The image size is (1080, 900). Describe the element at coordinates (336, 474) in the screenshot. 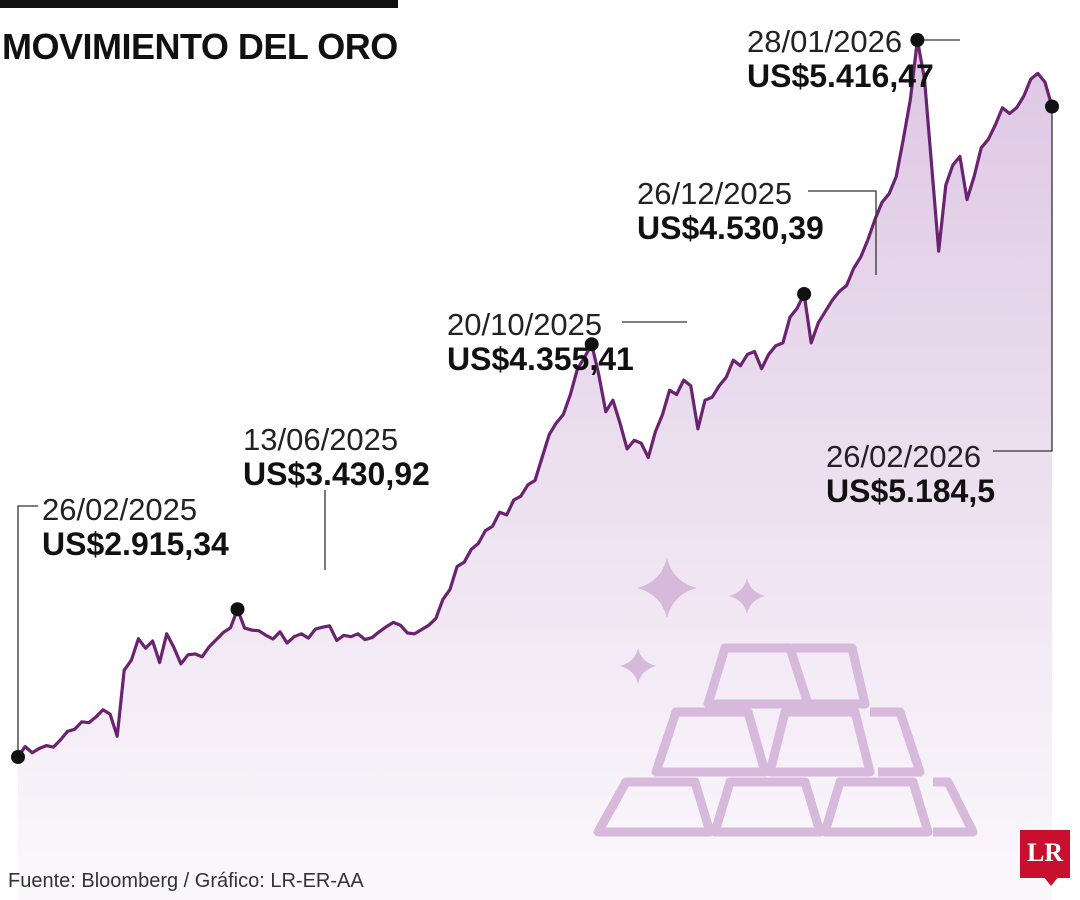

I see `annotation-price: US$3.430,92` at that location.